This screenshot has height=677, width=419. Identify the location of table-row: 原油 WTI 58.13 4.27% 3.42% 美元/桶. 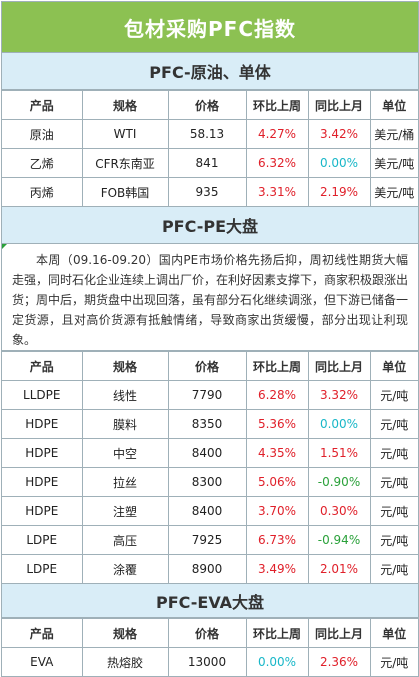
(210, 134).